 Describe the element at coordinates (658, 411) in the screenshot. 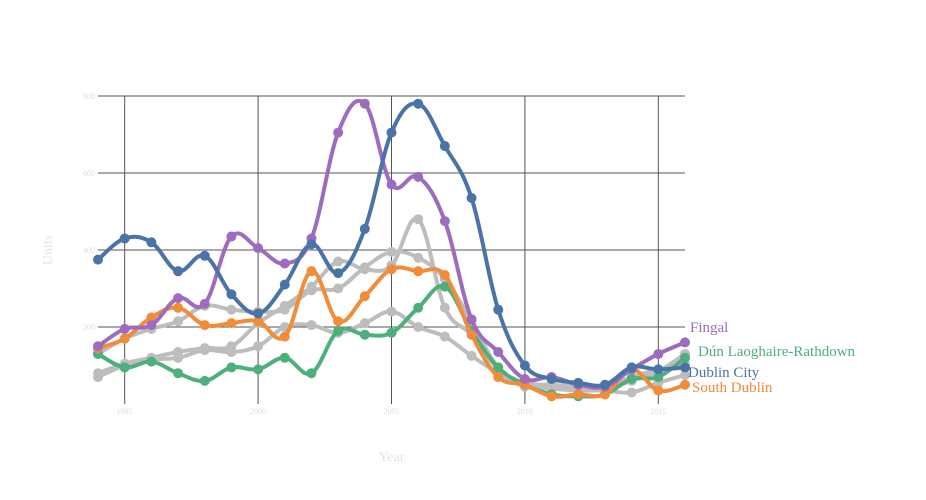

I see `x-tick-label: 2015` at that location.